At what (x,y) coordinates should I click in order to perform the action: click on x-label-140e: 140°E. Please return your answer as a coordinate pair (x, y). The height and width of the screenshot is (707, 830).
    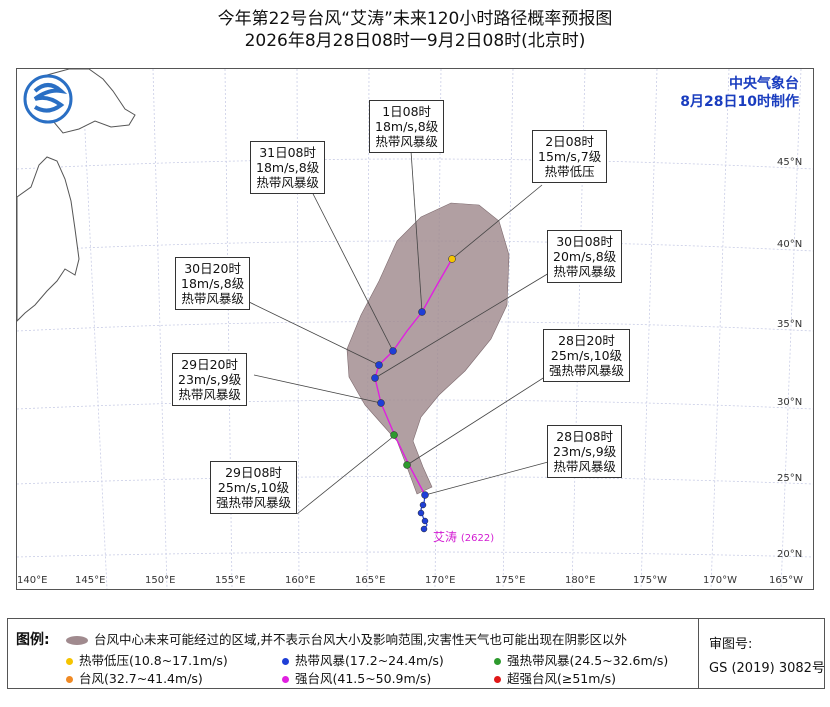
    Looking at the image, I should click on (32, 580).